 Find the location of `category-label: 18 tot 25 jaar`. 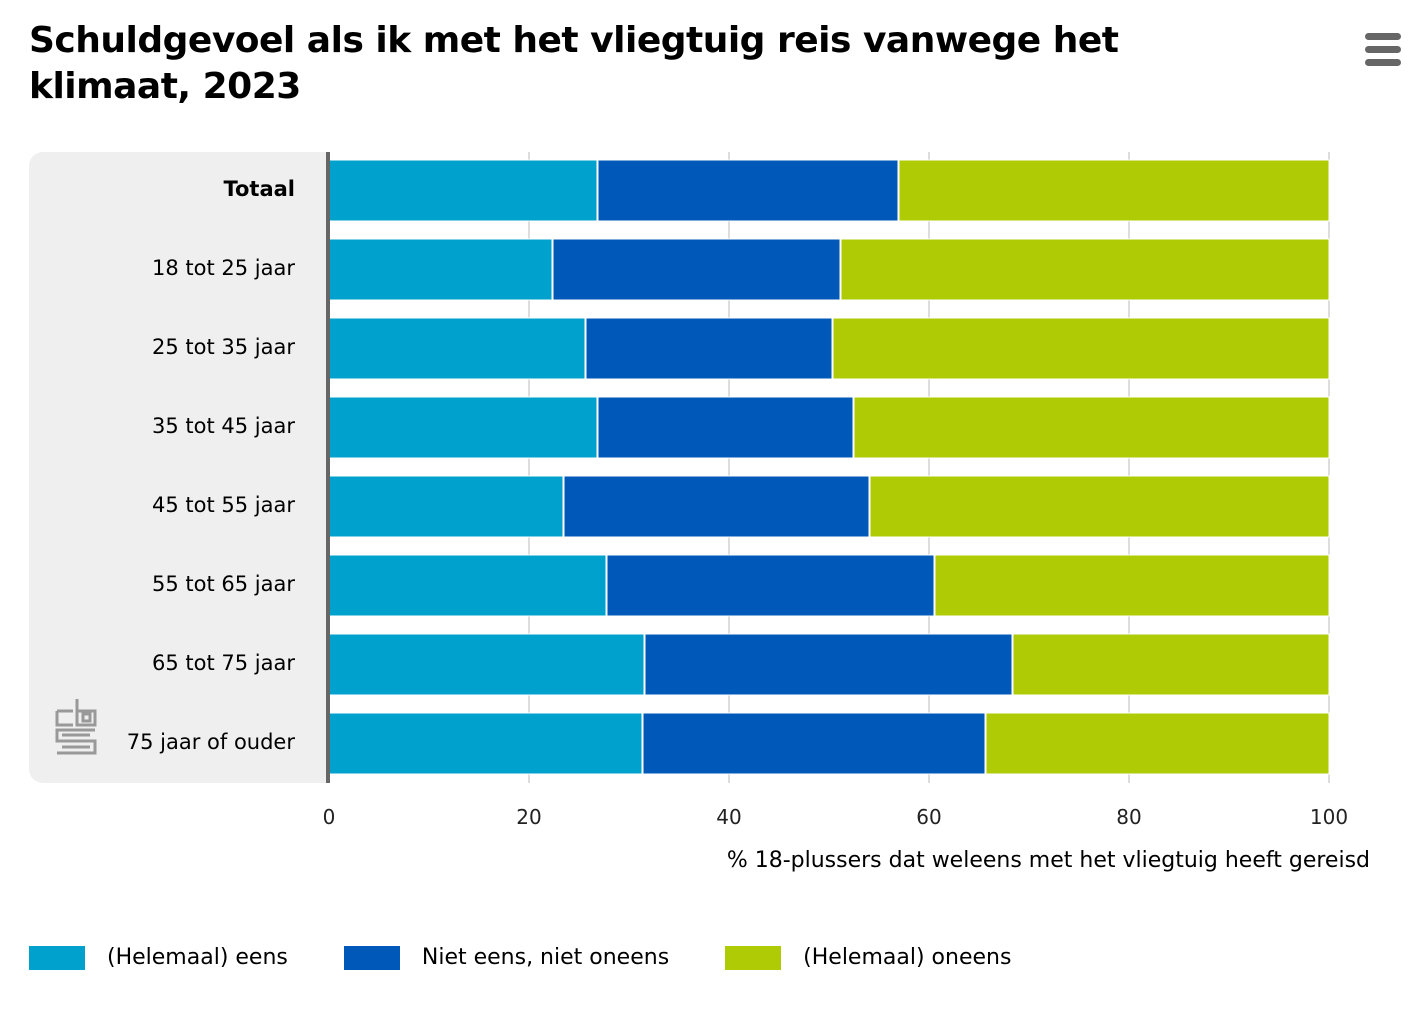

category-label: 18 tot 25 jaar is located at coordinates (223, 268).